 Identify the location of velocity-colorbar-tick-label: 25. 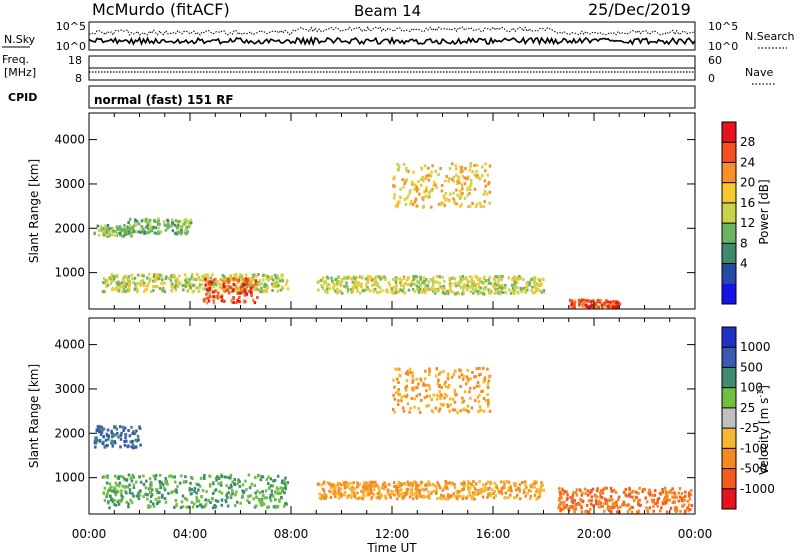
(747, 408).